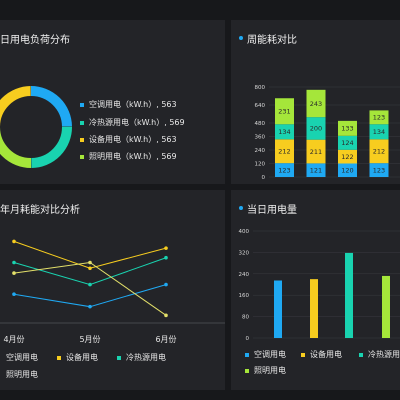 This screenshot has width=400, height=400. I want to click on load-distribution-title: 日用电负荷分布, so click(35, 40).